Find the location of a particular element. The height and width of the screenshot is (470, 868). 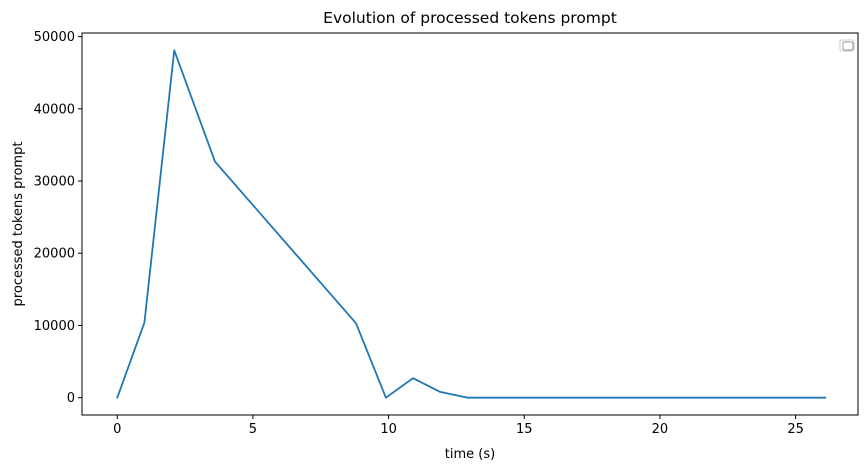

y-tick-label: 20000 is located at coordinates (54, 254).